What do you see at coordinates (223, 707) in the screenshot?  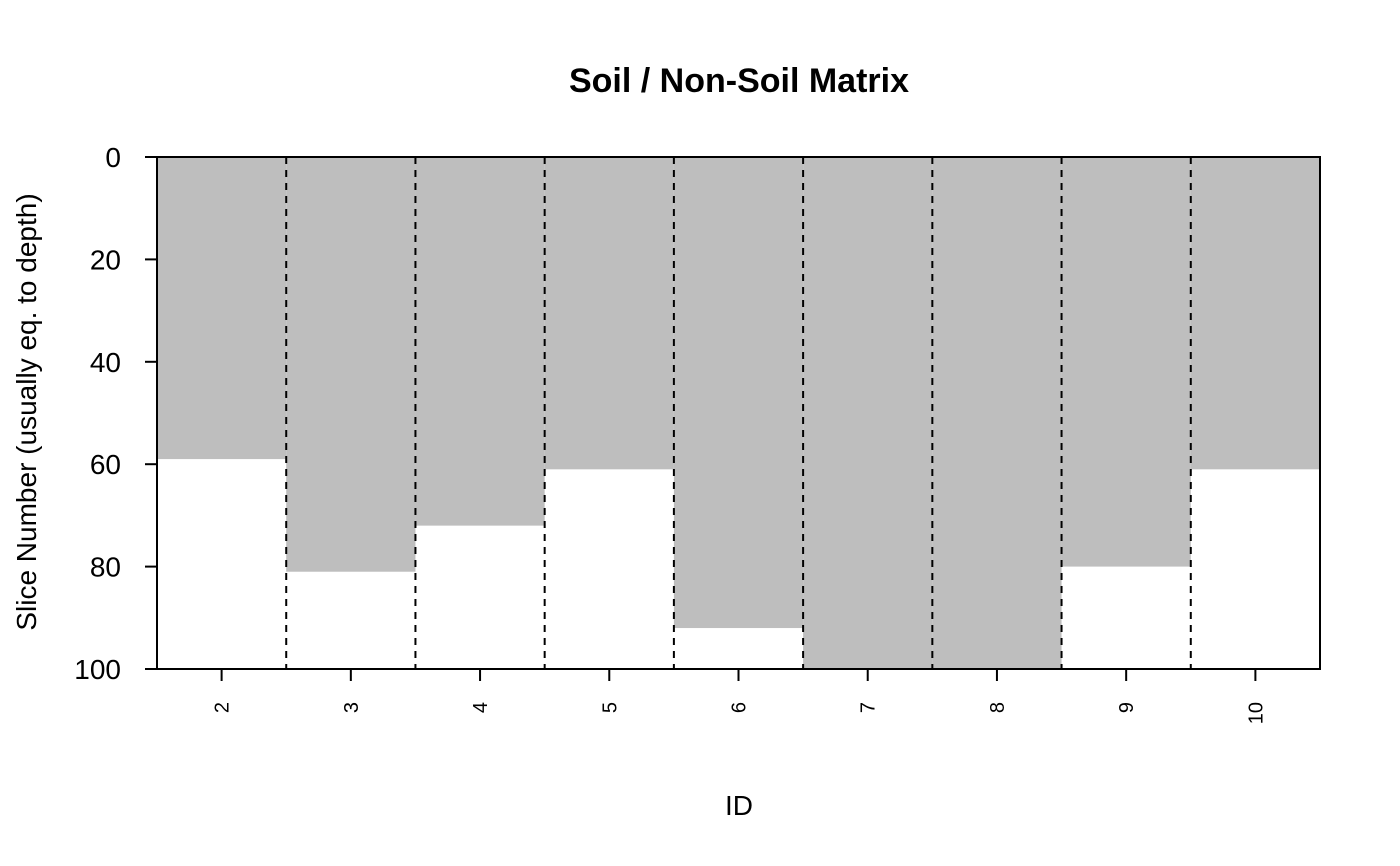 I see `x-tick-label-2: 2` at bounding box center [223, 707].